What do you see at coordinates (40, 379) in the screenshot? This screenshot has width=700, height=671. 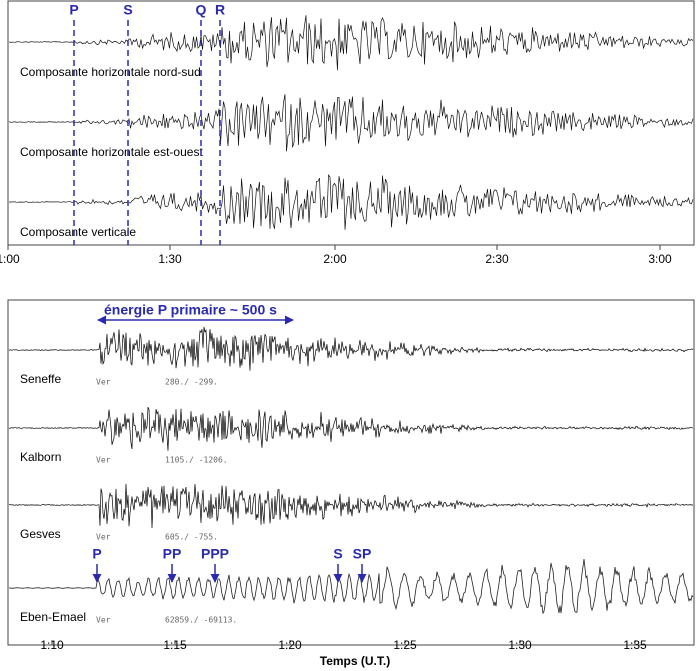 I see `station-name: Seneffe` at bounding box center [40, 379].